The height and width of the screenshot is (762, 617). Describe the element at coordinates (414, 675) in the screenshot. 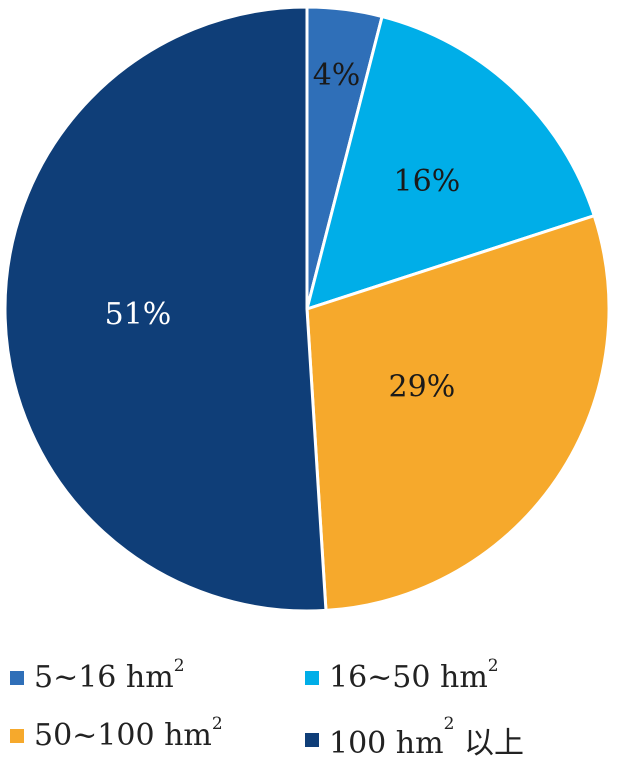

I see `legend-label: 16~50 hm2` at that location.